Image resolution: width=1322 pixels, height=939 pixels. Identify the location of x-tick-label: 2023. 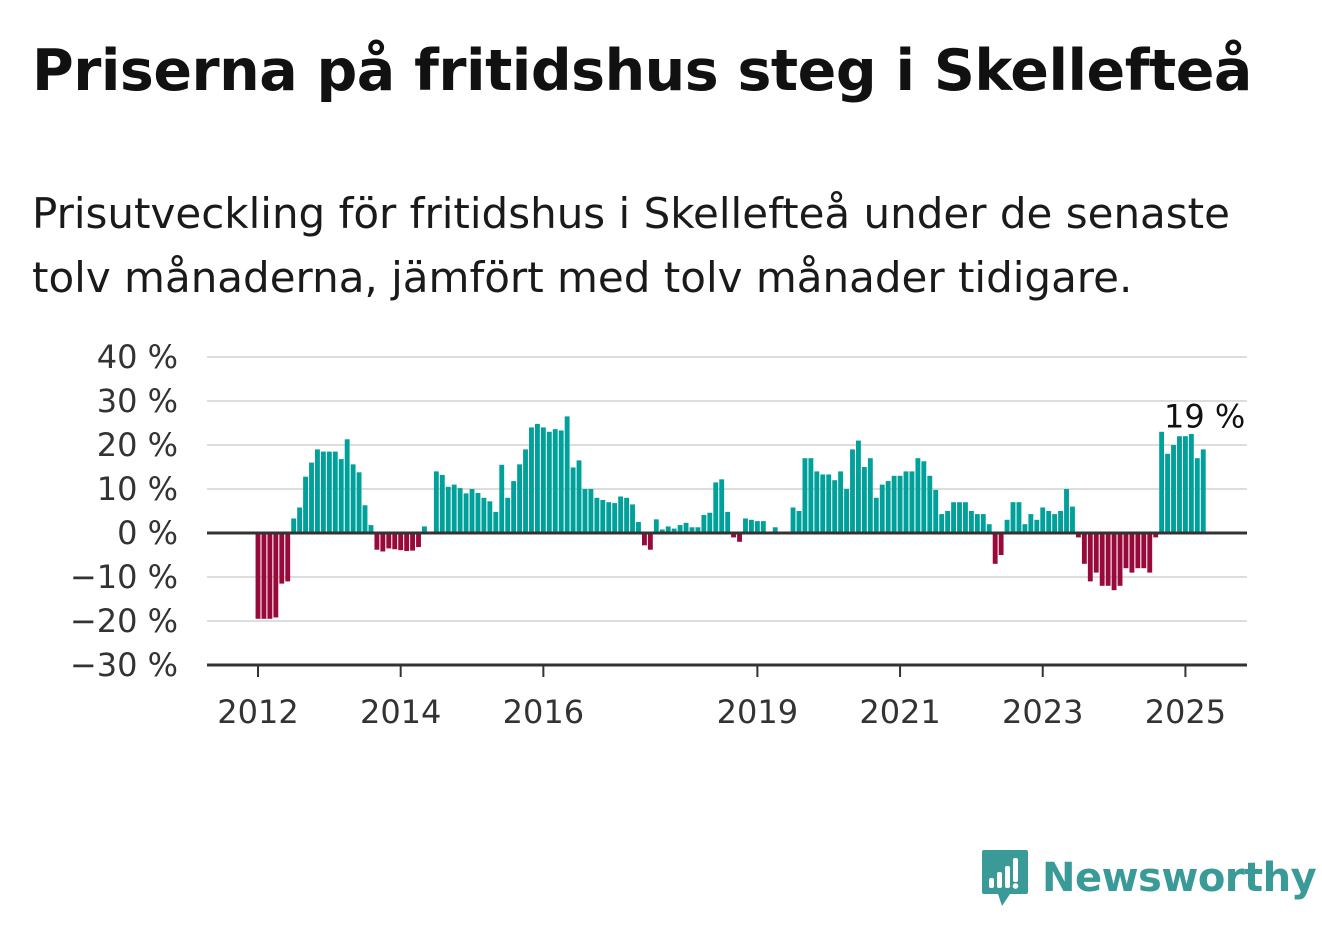
(1042, 712).